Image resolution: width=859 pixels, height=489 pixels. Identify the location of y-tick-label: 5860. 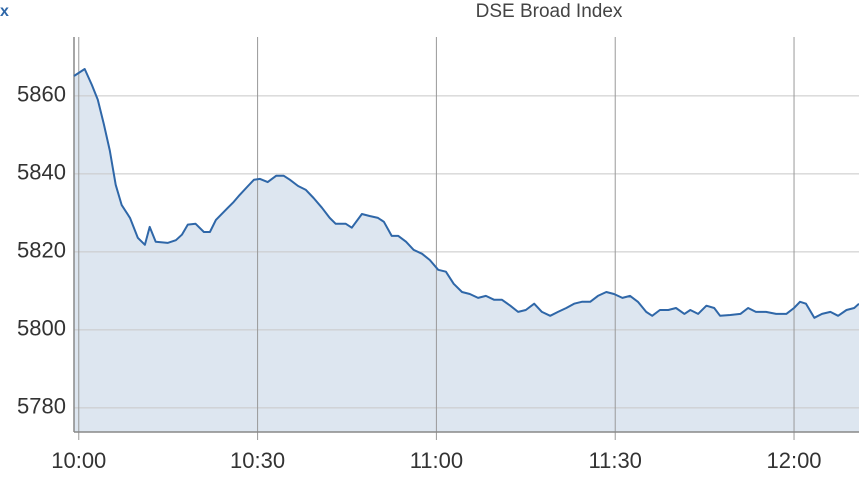
(41, 94).